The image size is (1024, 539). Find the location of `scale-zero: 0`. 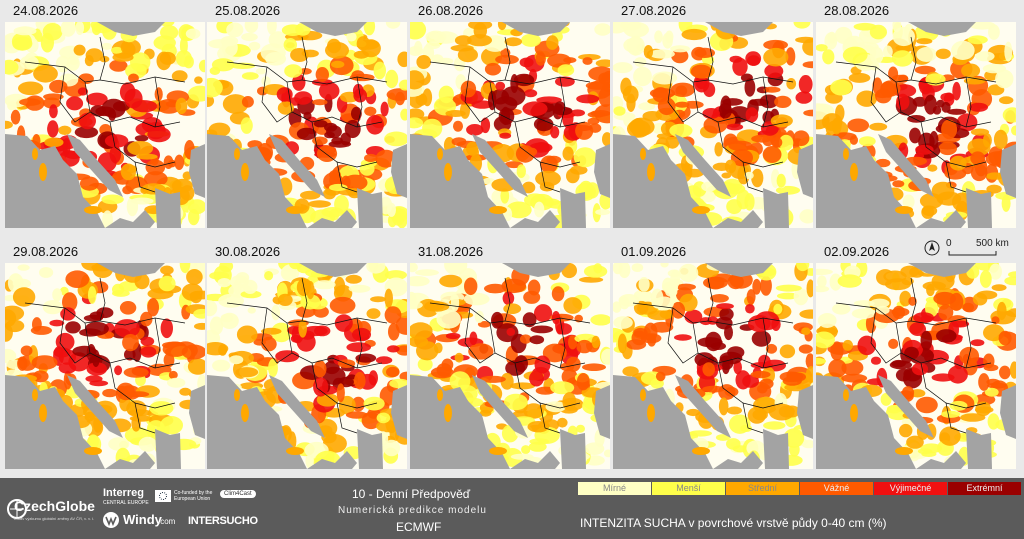

scale-zero: 0 is located at coordinates (949, 243).